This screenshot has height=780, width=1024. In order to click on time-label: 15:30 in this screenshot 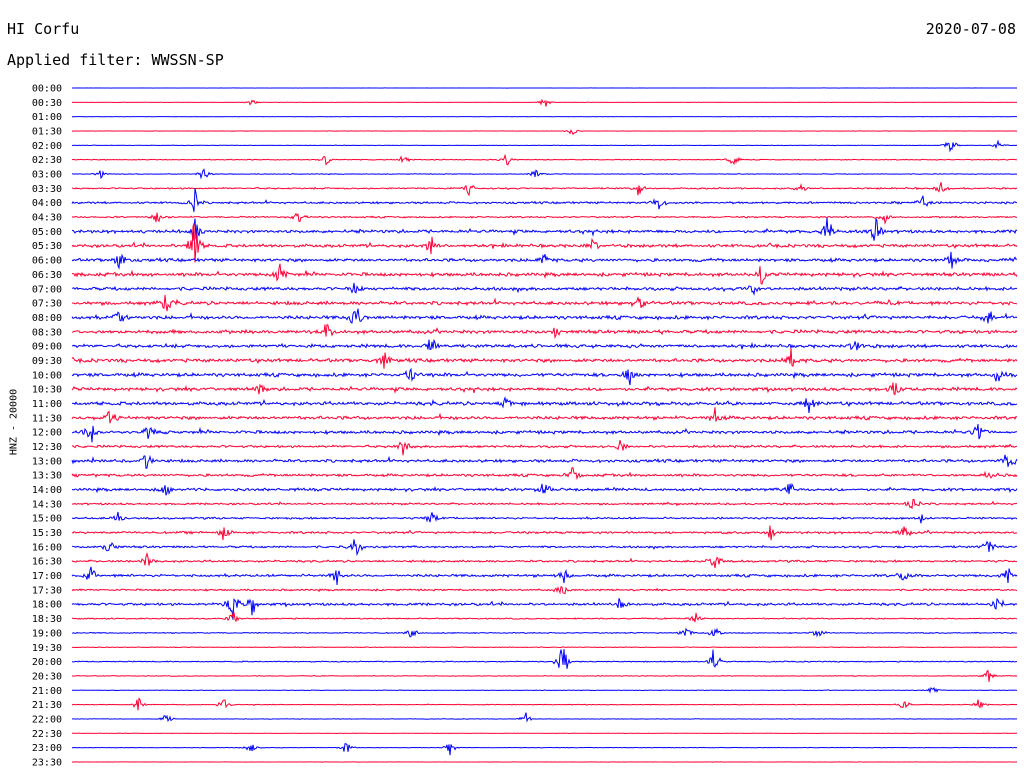, I will do `click(47, 533)`.